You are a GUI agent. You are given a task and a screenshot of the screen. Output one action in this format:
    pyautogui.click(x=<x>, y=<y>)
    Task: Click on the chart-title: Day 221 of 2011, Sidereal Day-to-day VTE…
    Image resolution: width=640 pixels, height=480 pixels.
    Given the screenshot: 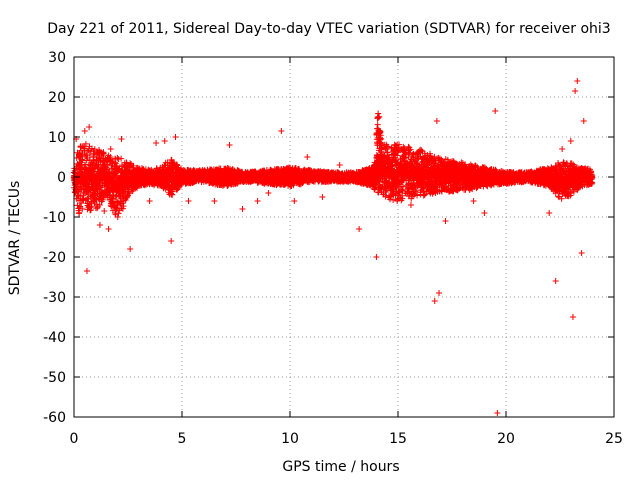 What is the action you would take?
    pyautogui.click(x=328, y=29)
    